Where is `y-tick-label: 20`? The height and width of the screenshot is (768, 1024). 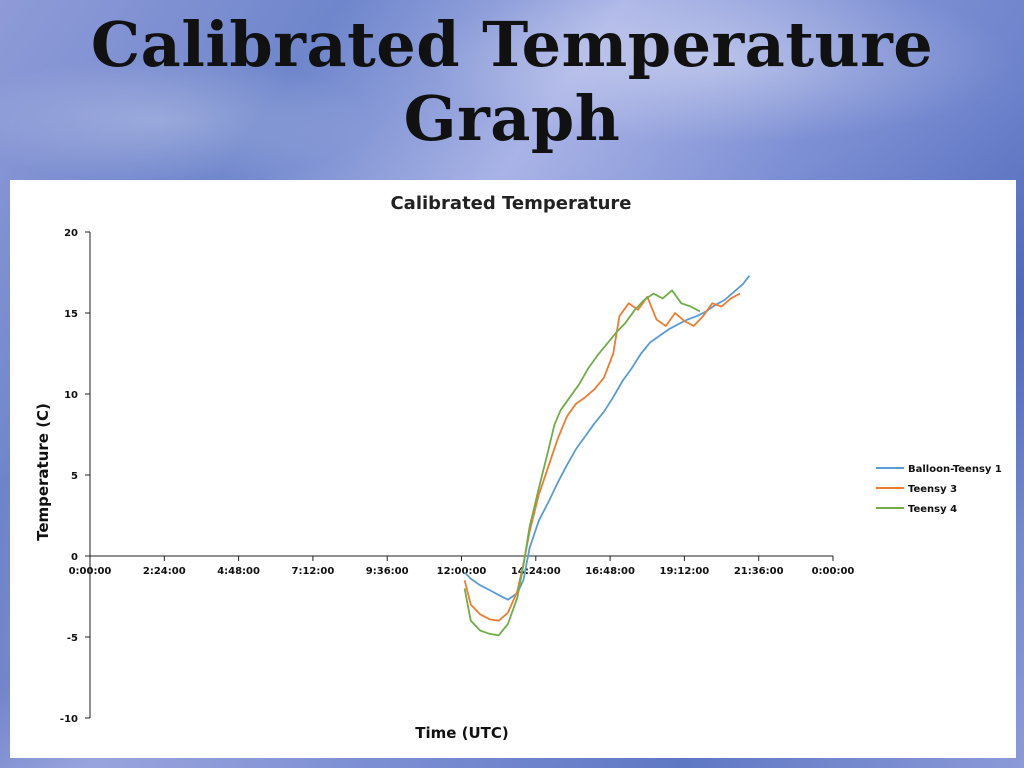
y-tick-label: 20 is located at coordinates (71, 233).